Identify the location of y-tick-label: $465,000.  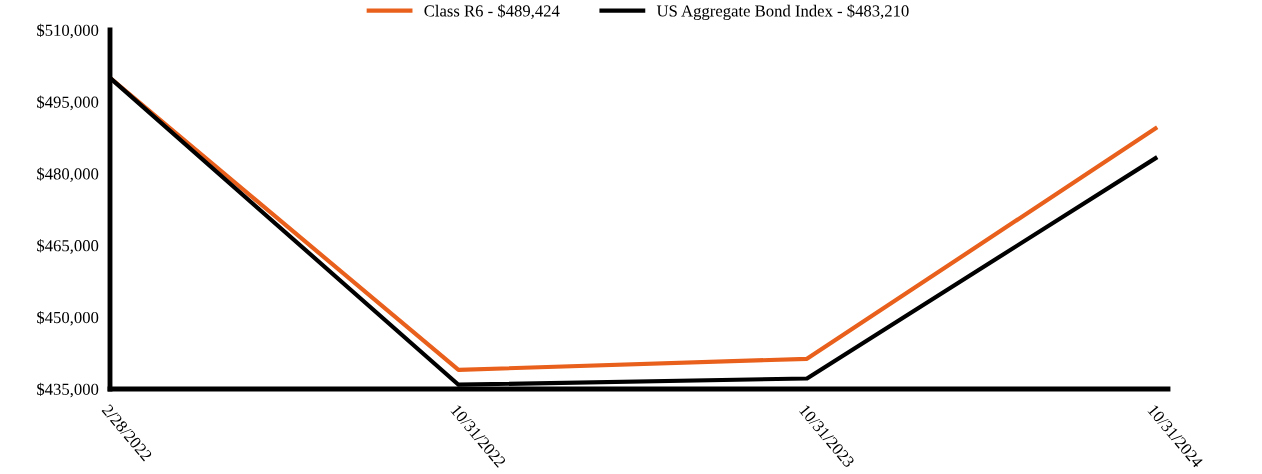
(68, 246).